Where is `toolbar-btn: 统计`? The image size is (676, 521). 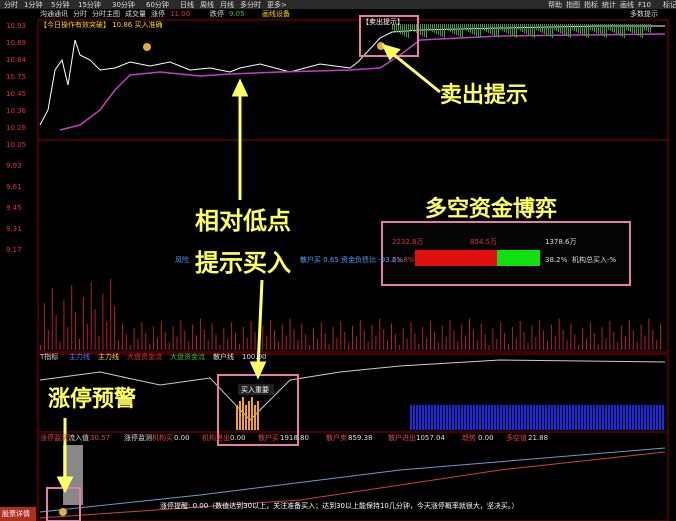 toolbar-btn: 统计 is located at coordinates (609, 4).